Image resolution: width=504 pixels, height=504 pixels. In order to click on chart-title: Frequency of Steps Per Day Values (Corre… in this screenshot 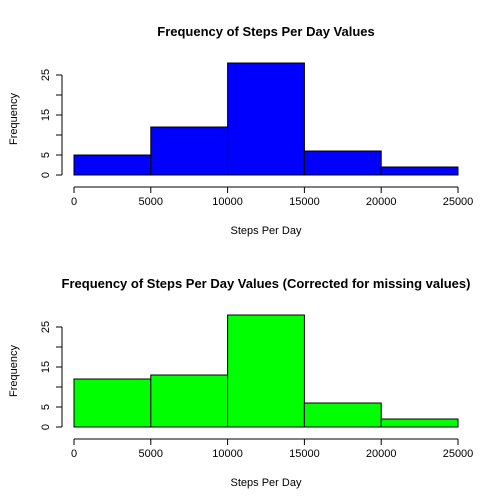, I will do `click(266, 283)`.